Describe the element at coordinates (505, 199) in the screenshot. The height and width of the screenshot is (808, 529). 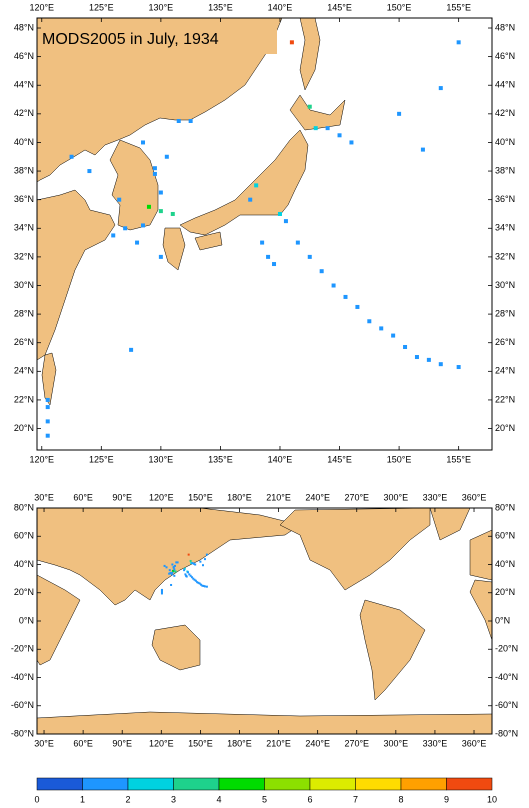
I see `y-tick-label: 36°N` at that location.